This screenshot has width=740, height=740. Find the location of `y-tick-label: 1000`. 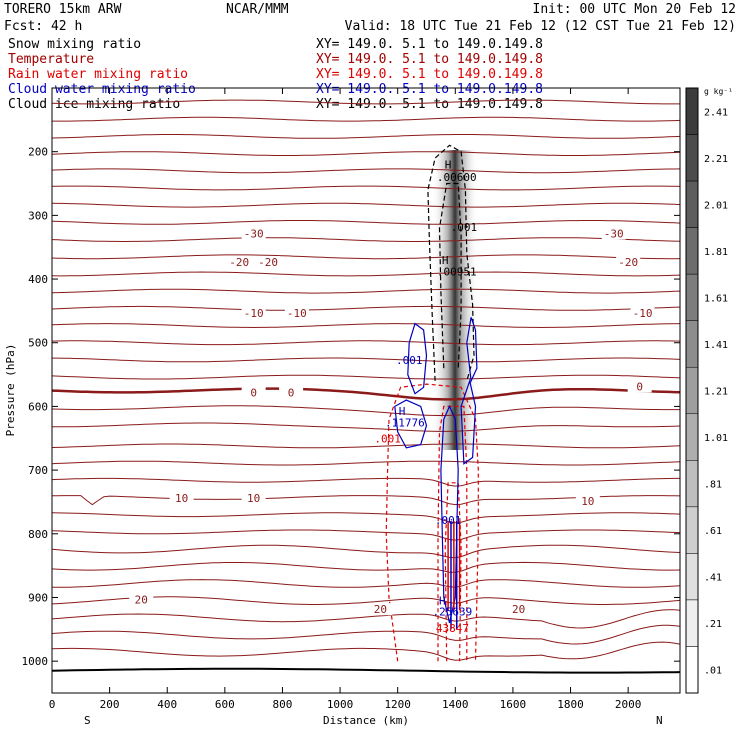

y-tick-label: 1000 is located at coordinates (35, 661).